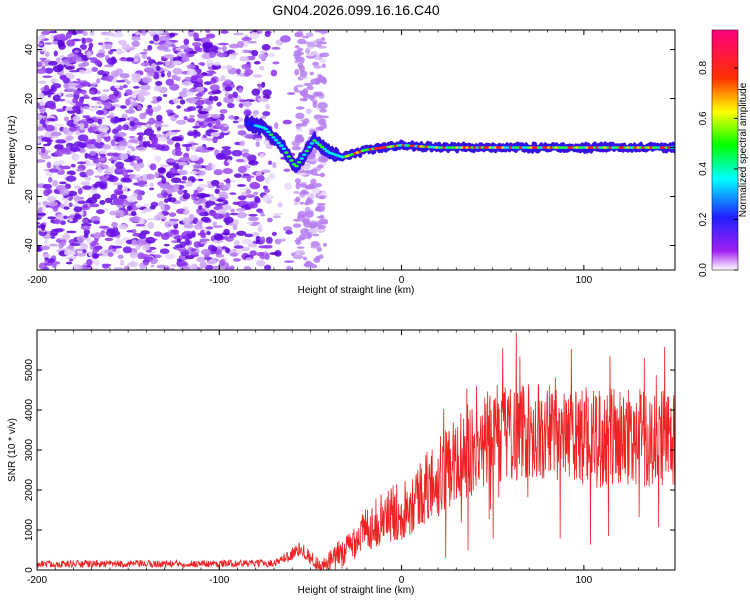  What do you see at coordinates (703, 169) in the screenshot?
I see `colorbar-tick-label: 0.4` at bounding box center [703, 169].